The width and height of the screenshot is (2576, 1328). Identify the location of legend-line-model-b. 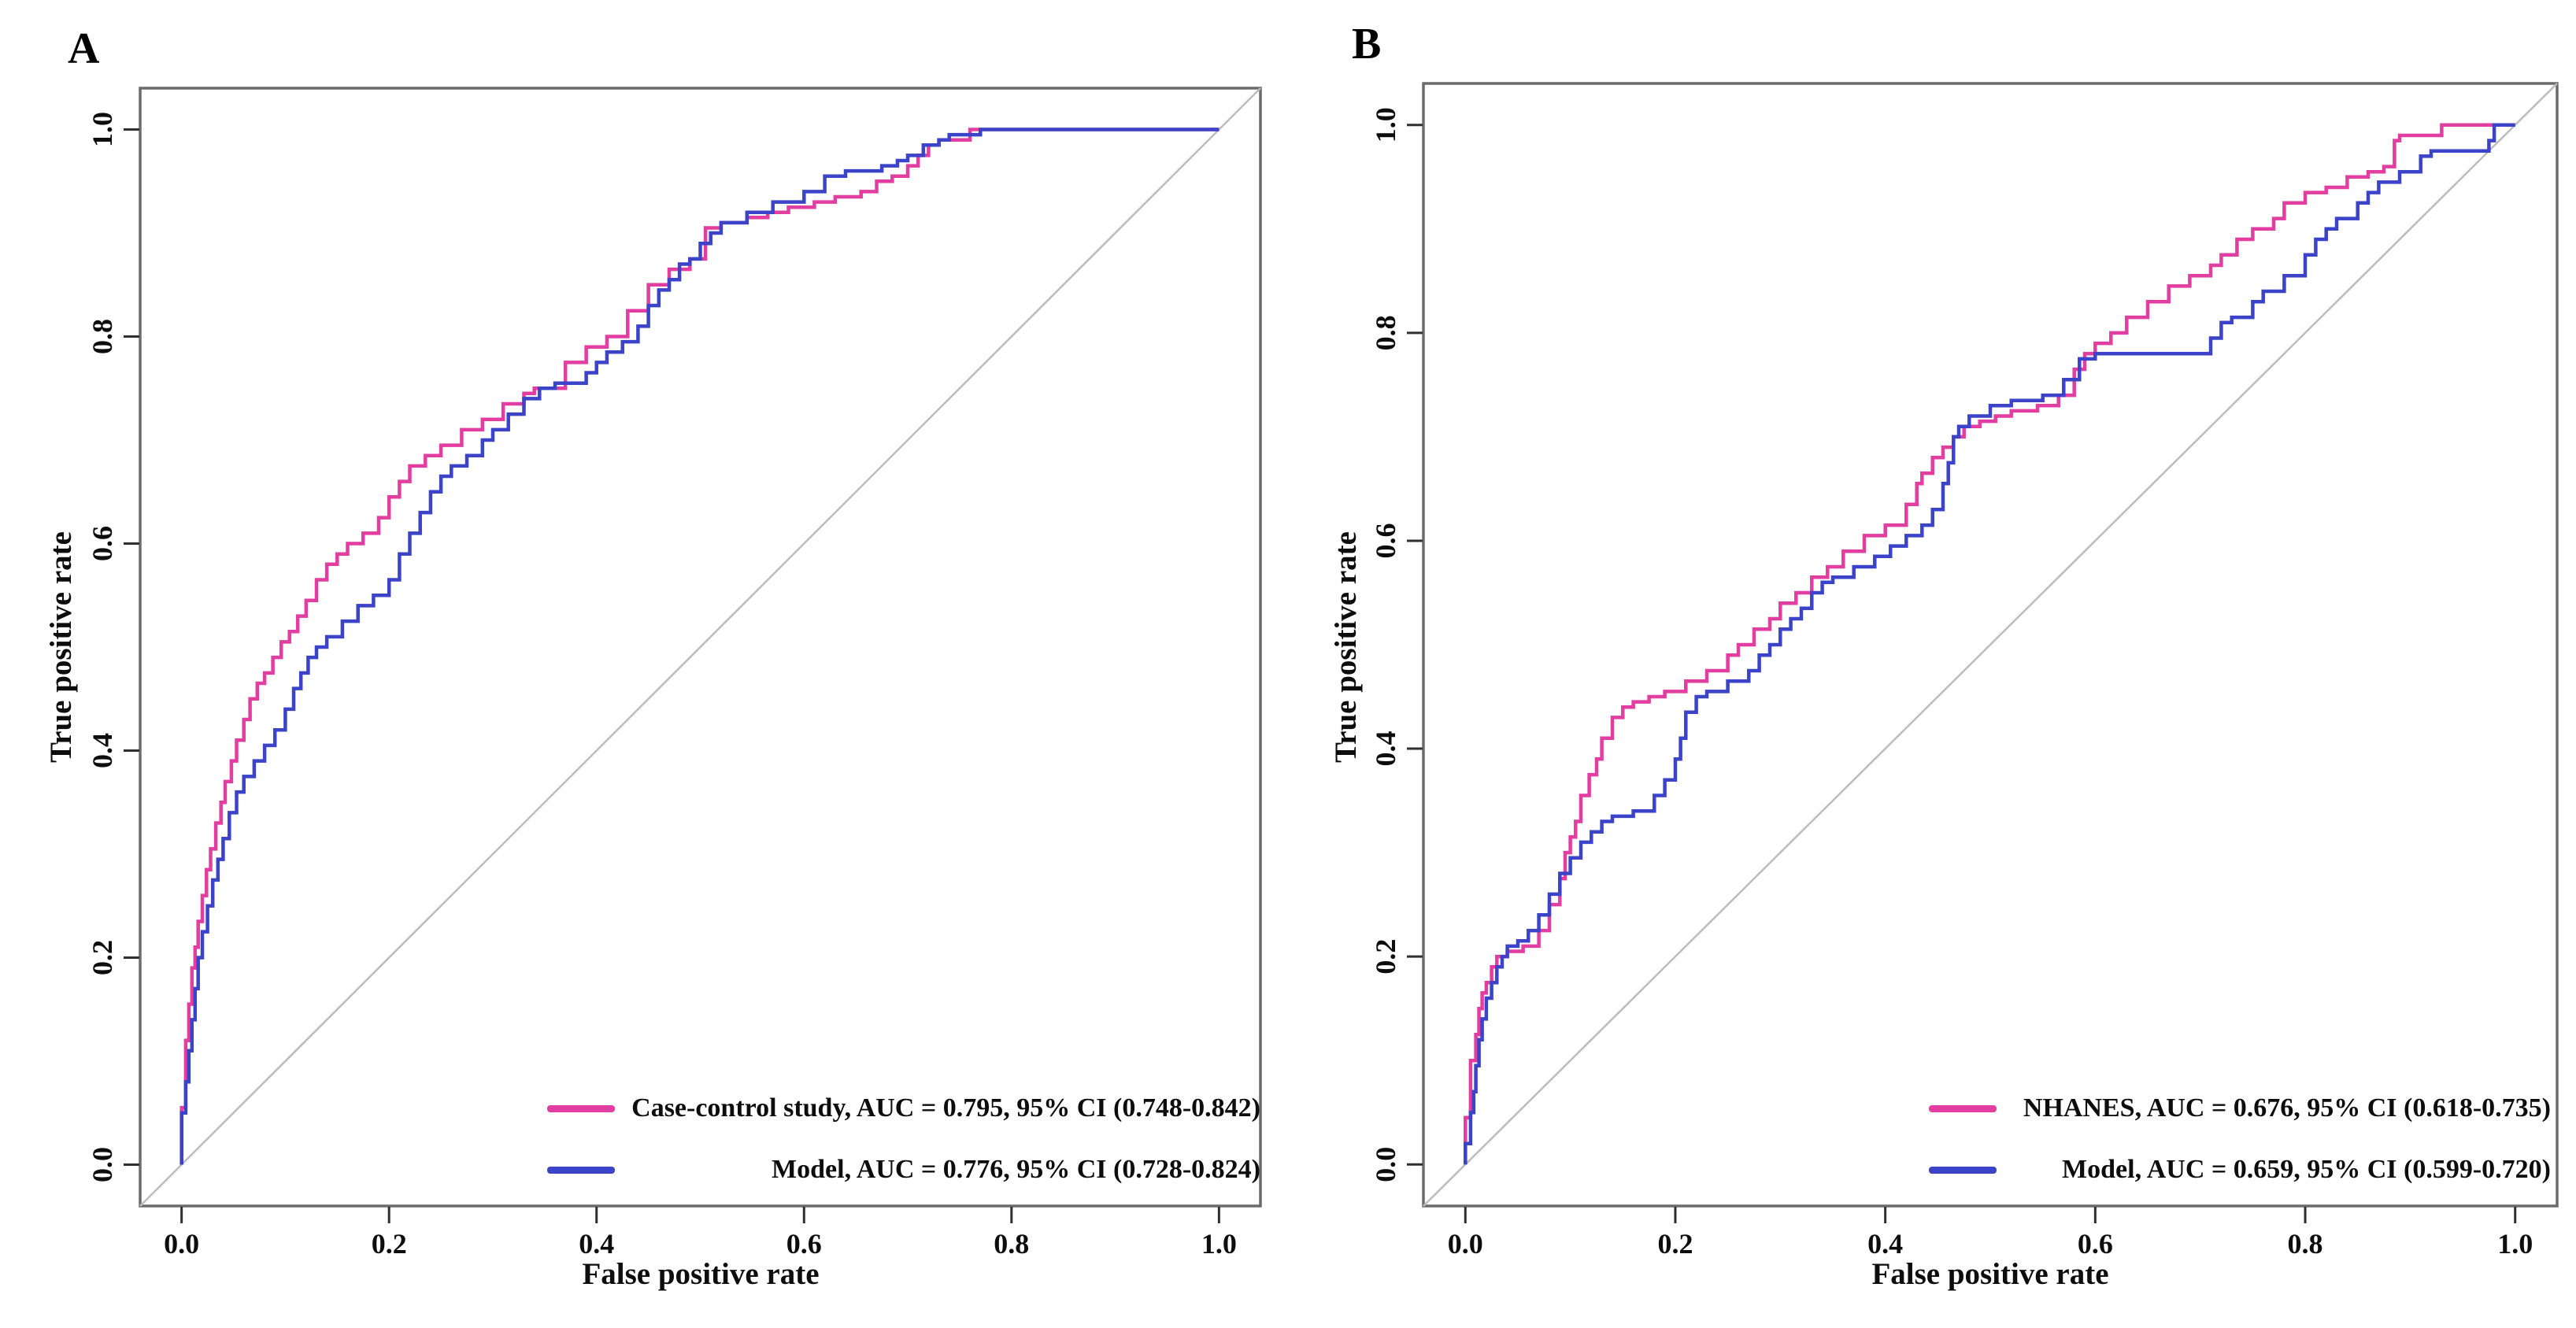
(1963, 1170).